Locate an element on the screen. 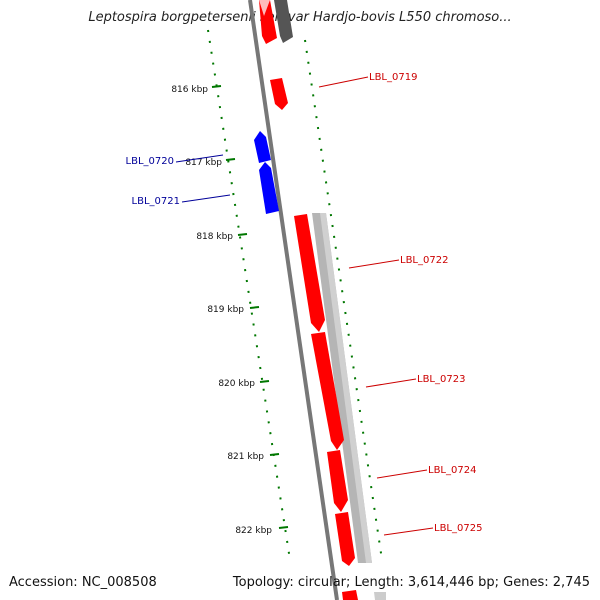  gene-label-lbl-0724: LBL_0724 is located at coordinates (452, 470).